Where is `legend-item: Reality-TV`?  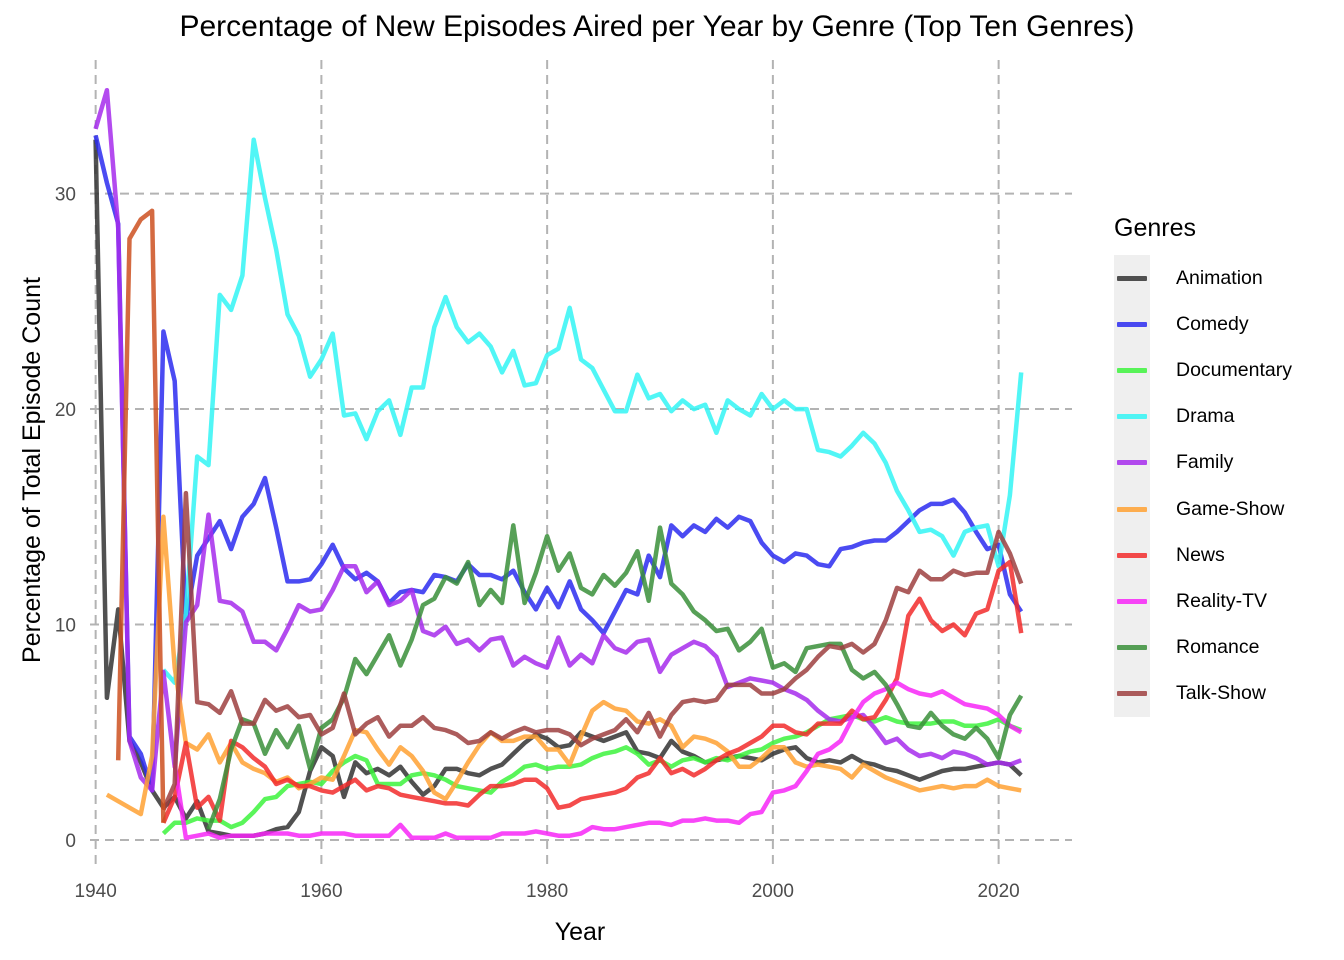
legend-item: Reality-TV is located at coordinates (1190, 601).